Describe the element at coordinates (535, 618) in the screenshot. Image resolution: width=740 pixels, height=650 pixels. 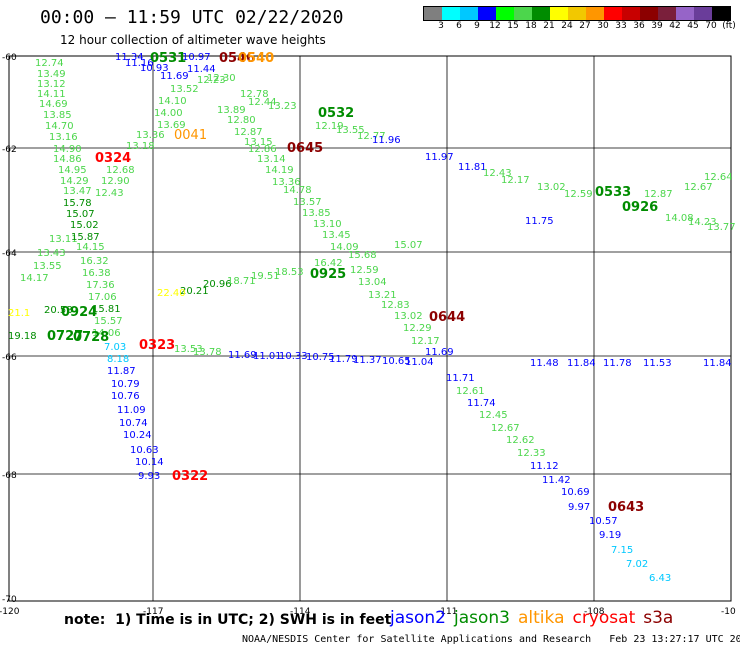
I see `satellite-legend: jason2 jason3 altika cryosat s3a` at that location.